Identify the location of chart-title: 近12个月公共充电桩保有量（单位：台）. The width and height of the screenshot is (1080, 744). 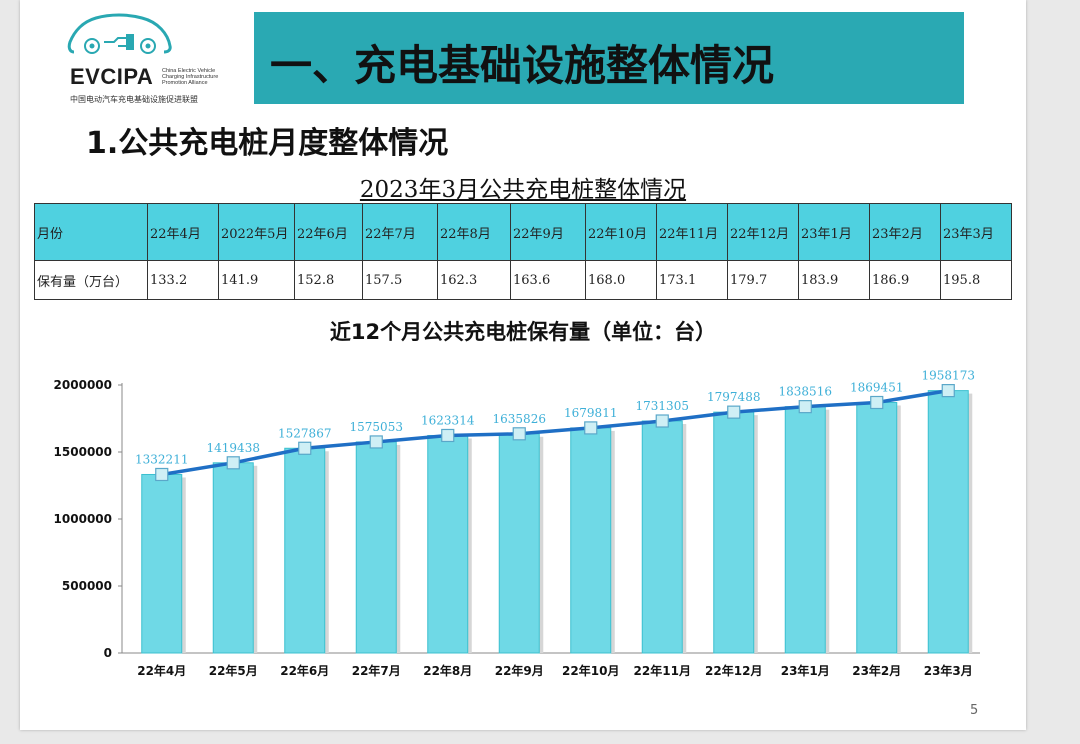
(523, 332).